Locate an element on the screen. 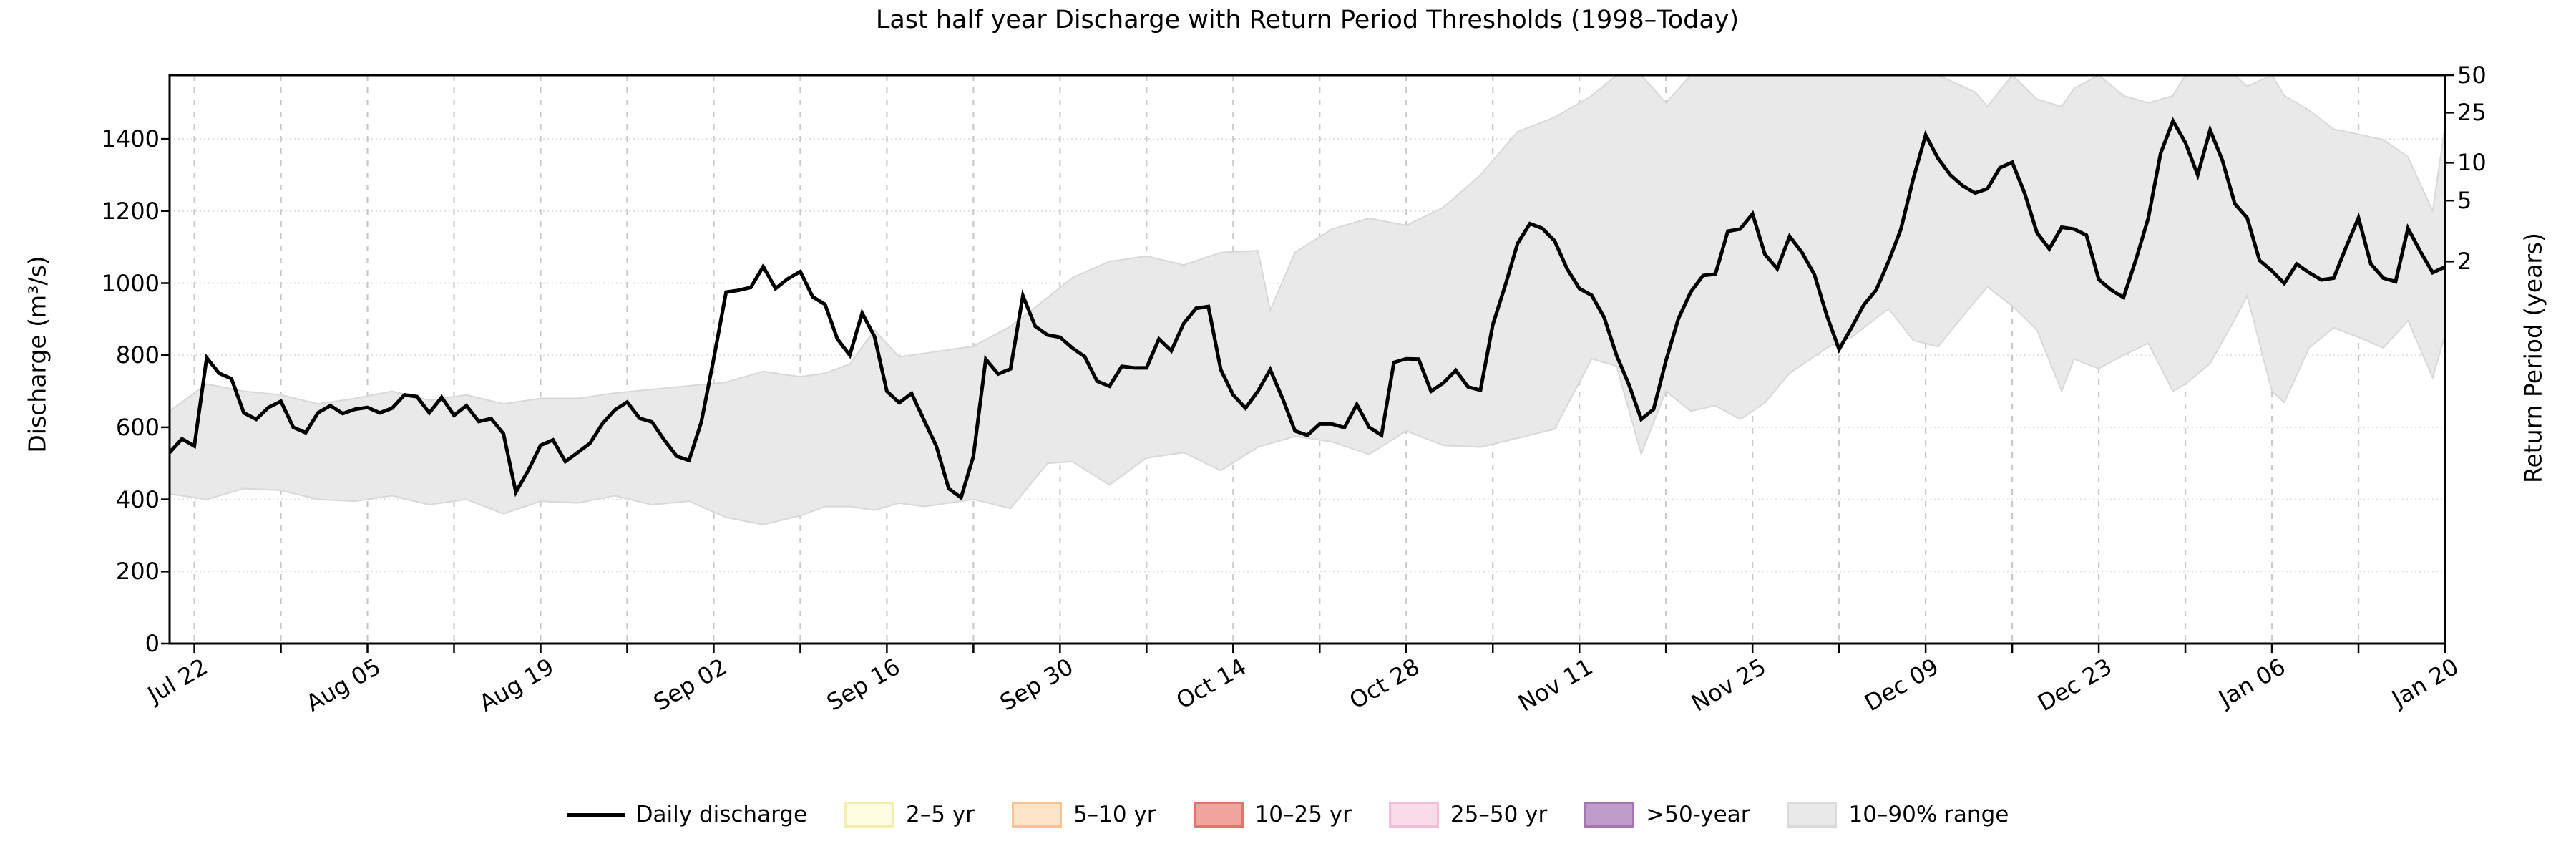  right-axis-tick-label: 2 is located at coordinates (2464, 262).